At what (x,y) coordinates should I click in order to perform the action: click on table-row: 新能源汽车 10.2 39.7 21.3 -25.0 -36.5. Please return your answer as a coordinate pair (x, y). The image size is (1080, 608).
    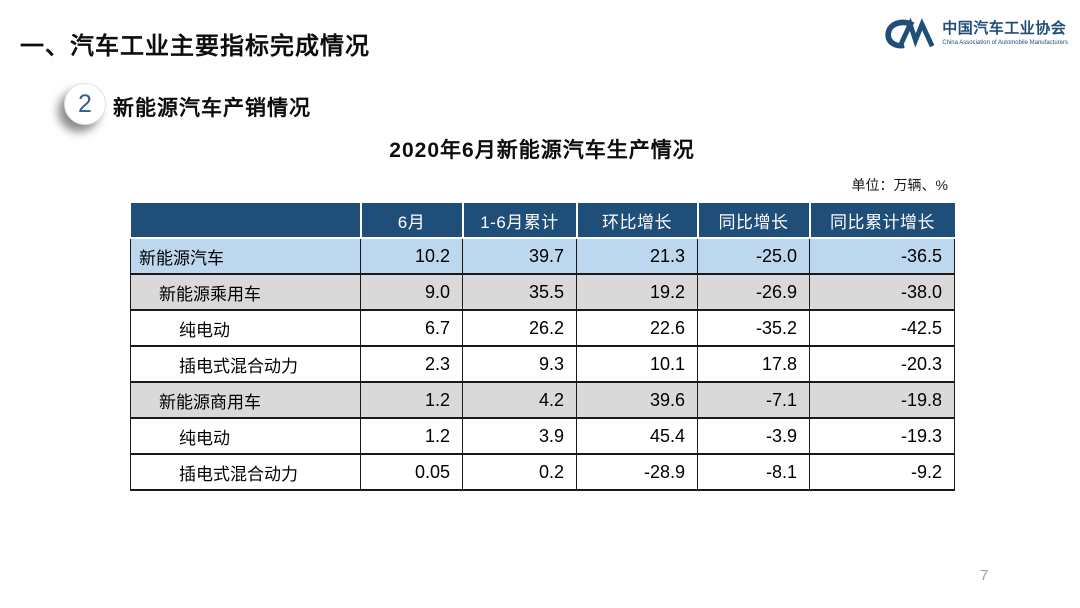
    Looking at the image, I should click on (542, 256).